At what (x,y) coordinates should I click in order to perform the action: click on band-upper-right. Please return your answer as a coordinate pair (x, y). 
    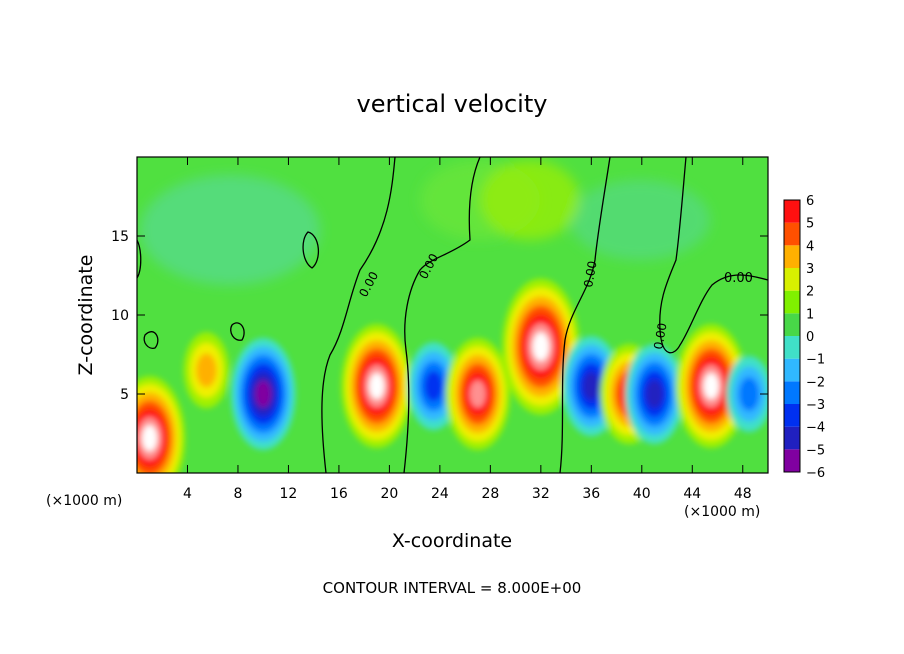
    Looking at the image, I should click on (640, 220).